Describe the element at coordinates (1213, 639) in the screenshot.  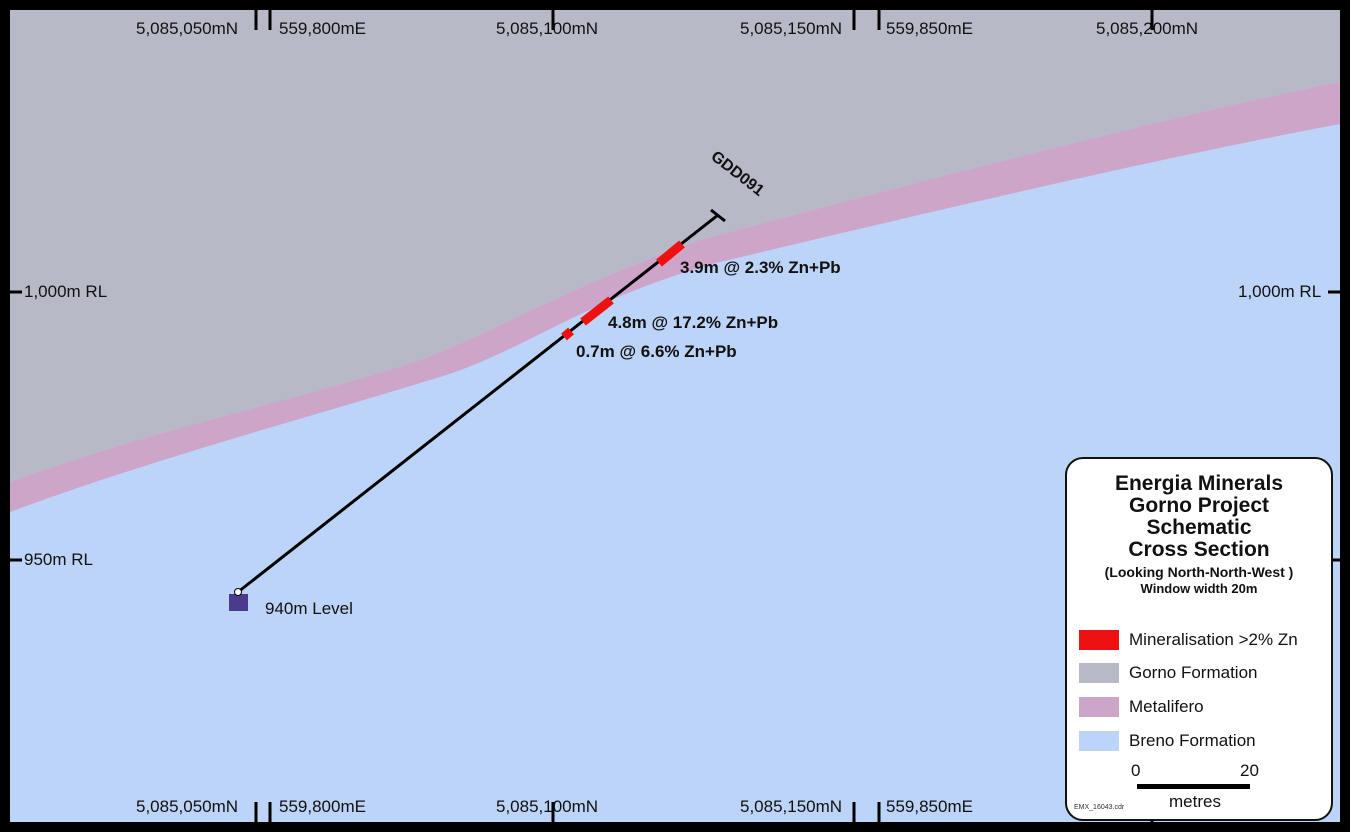
I see `legend-label-mineralisation: Mineralisation >2% Zn` at that location.